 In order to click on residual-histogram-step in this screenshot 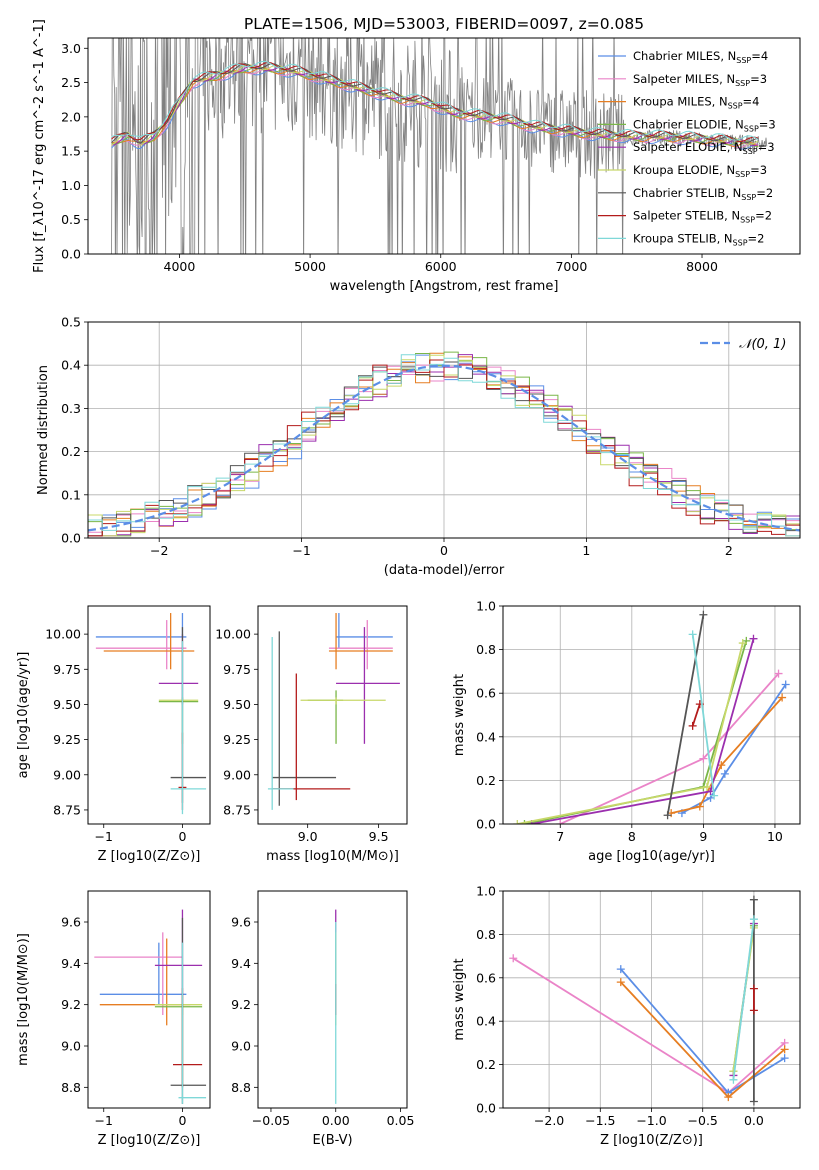, I will do `click(444, 448)`.